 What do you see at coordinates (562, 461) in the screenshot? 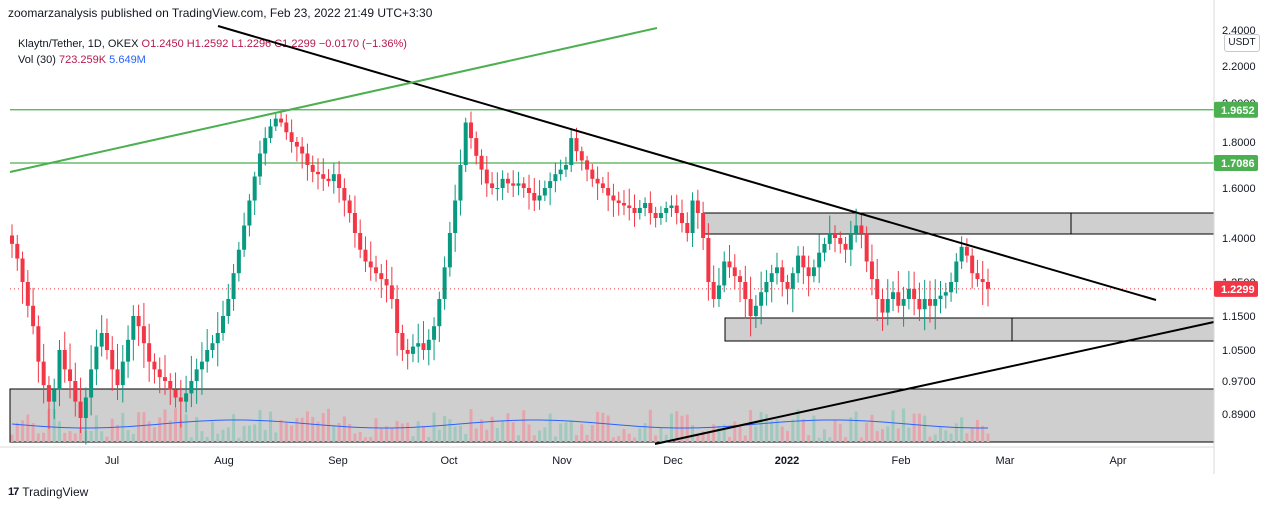
I see `x-tick-label: Nov` at bounding box center [562, 461].